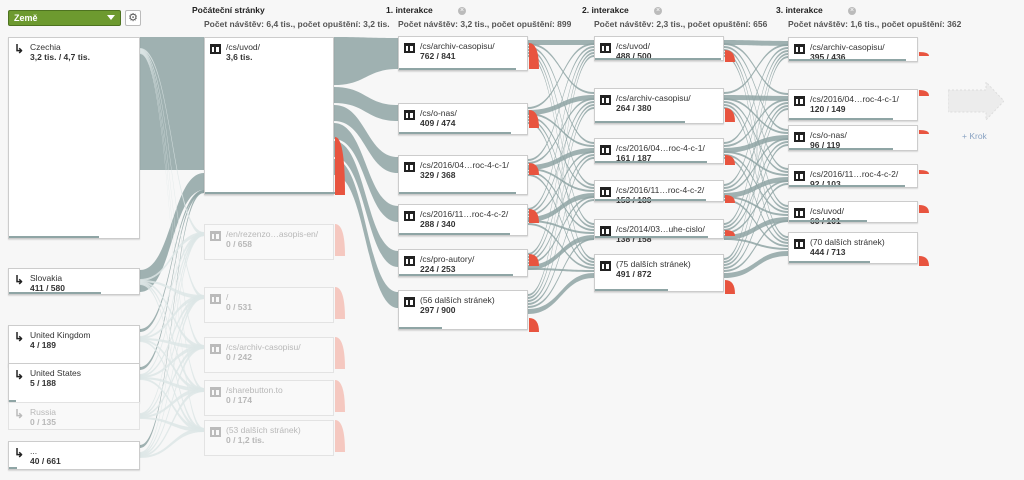 The height and width of the screenshot is (480, 1024). Describe the element at coordinates (64, 18) in the screenshot. I see `dimension-select: Země` at that location.